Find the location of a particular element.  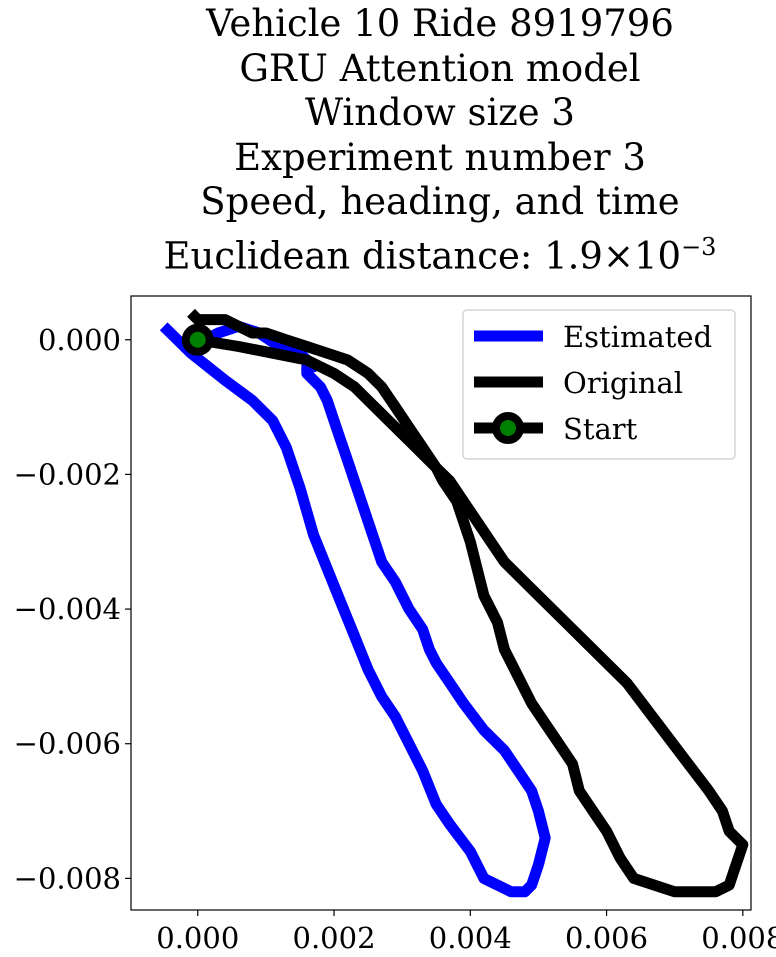

y-tick-label: −0.004 is located at coordinates (67, 609).